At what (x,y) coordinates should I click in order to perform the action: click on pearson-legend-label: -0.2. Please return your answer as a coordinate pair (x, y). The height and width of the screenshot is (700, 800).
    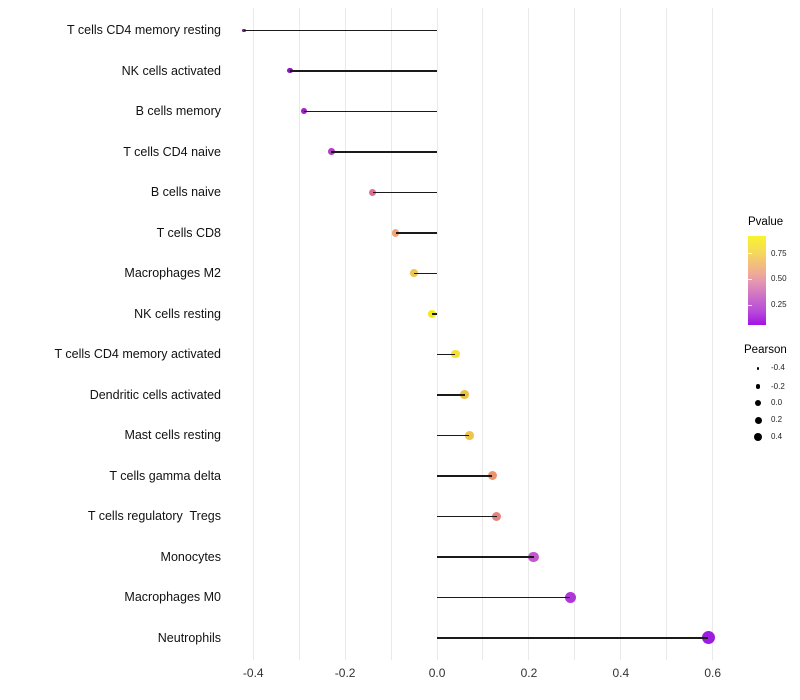
    Looking at the image, I should click on (778, 386).